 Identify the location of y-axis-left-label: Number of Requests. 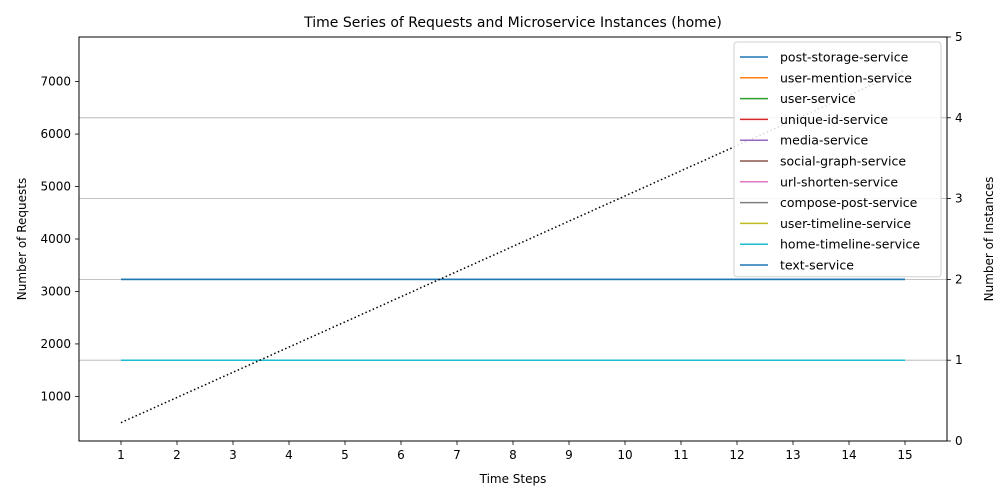
(22, 239).